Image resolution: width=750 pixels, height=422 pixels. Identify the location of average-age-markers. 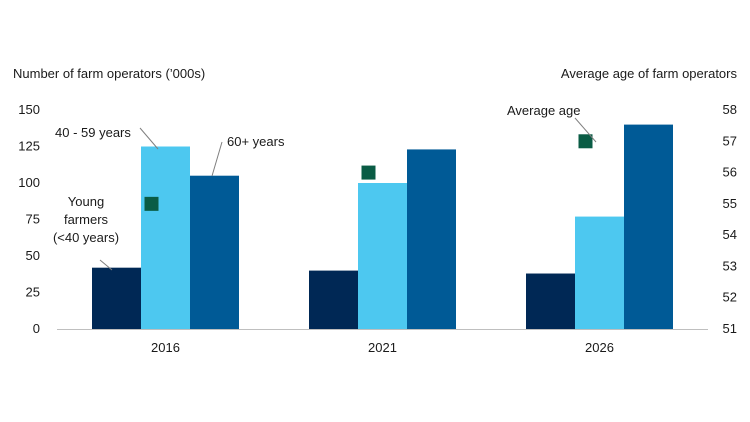
(368, 172).